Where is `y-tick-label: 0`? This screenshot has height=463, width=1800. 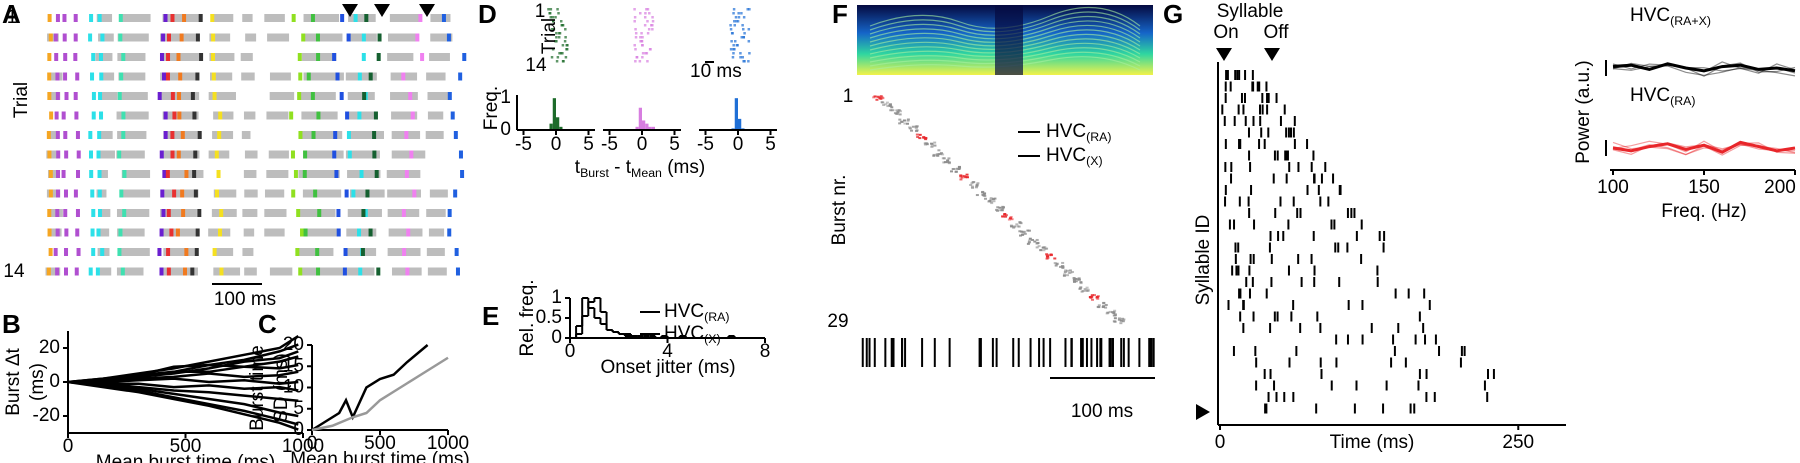
y-tick-label: 0 is located at coordinates (505, 129).